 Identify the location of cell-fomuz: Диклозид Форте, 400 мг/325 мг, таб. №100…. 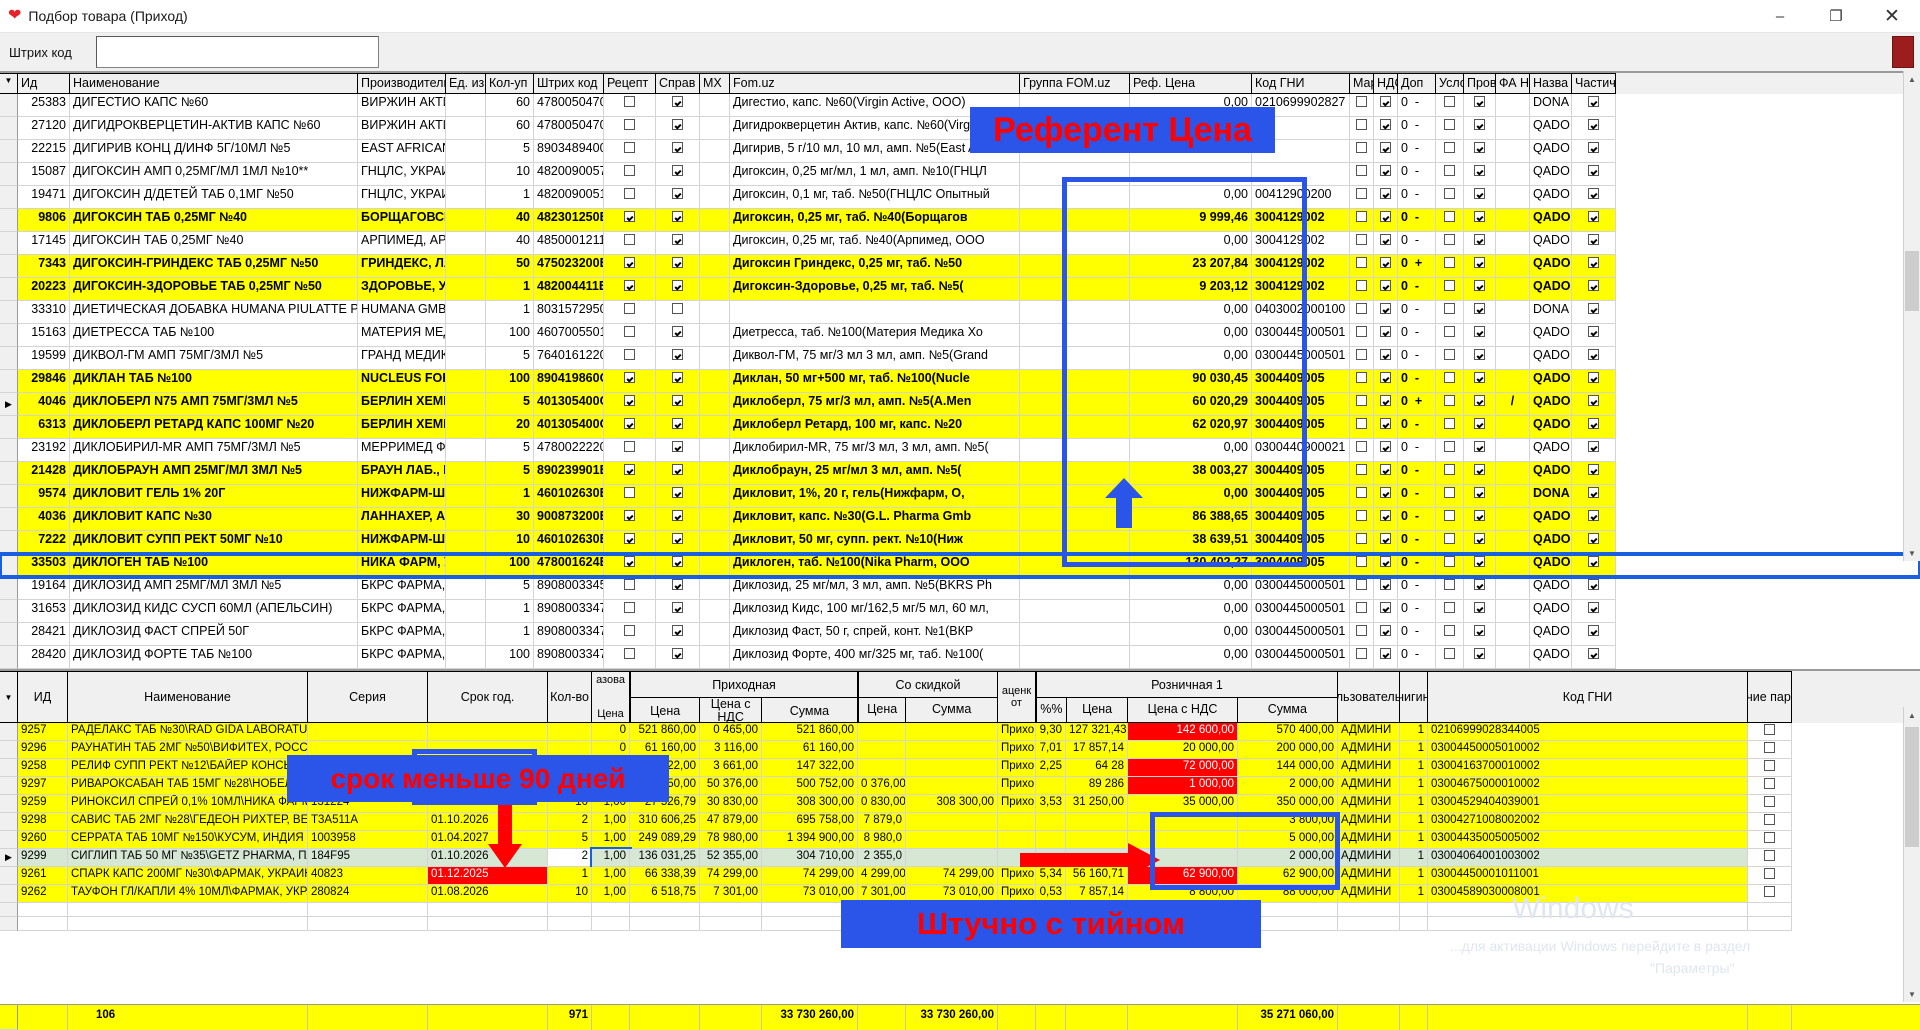
(875, 657).